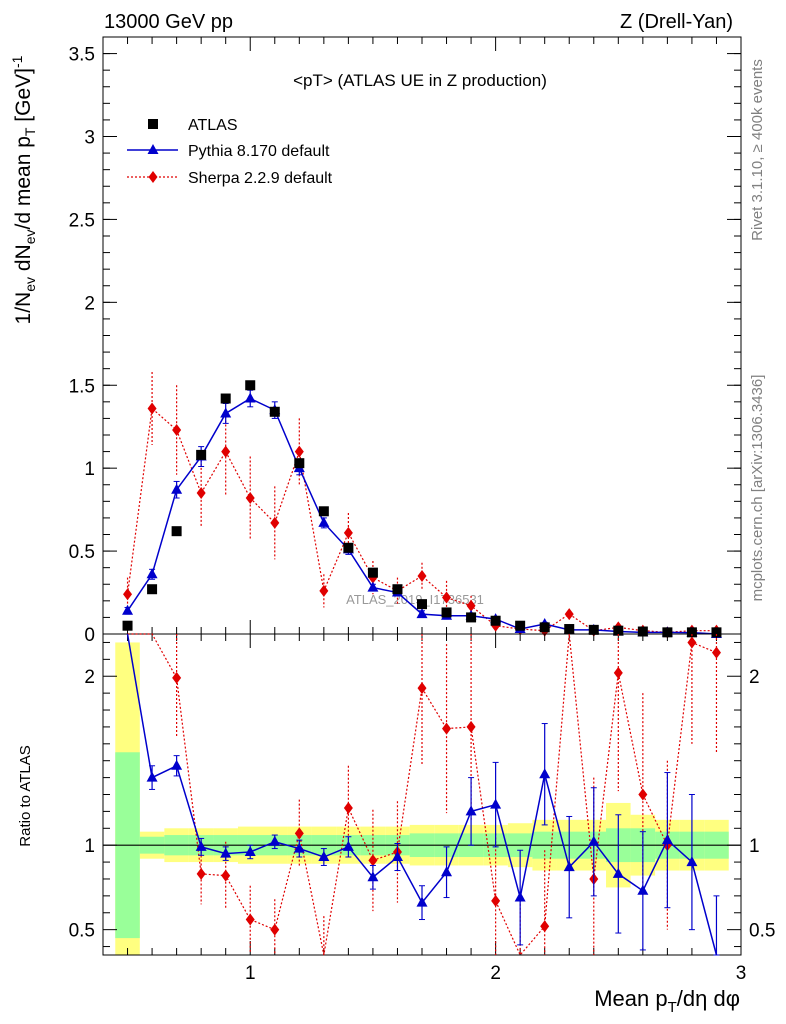  Describe the element at coordinates (260, 178) in the screenshot. I see `legend-label: Sherpa 2.2.9 default` at that location.